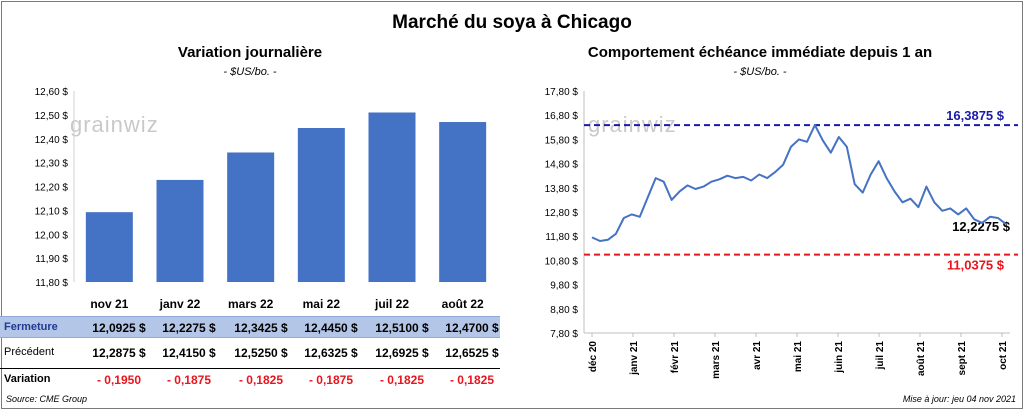 The height and width of the screenshot is (410, 1024). I want to click on y-tick-label: 15,80 $, so click(562, 140).